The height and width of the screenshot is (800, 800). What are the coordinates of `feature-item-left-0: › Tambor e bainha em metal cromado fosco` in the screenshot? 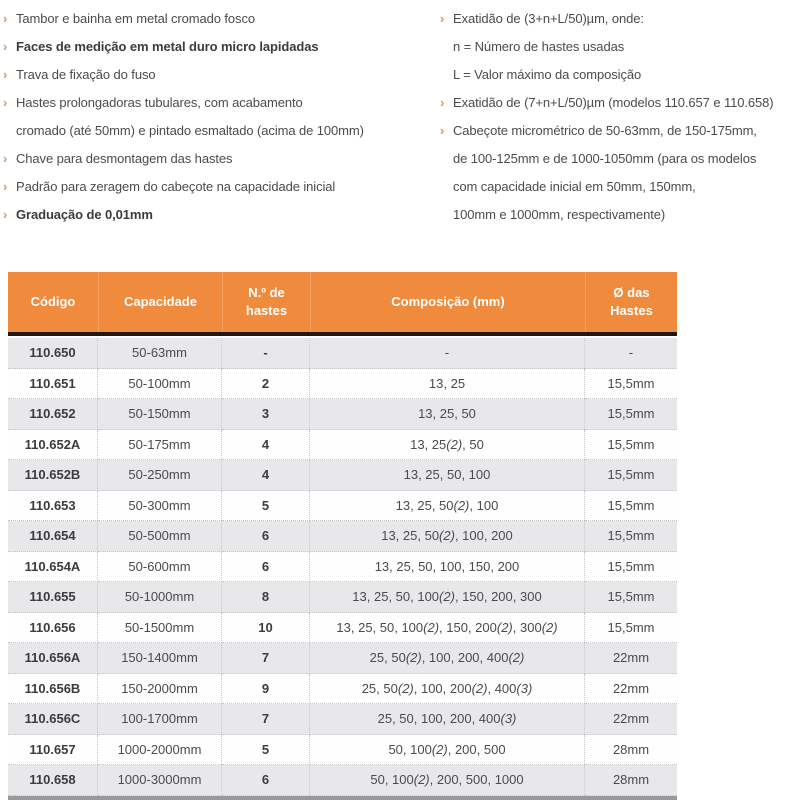 It's located at (220, 18).